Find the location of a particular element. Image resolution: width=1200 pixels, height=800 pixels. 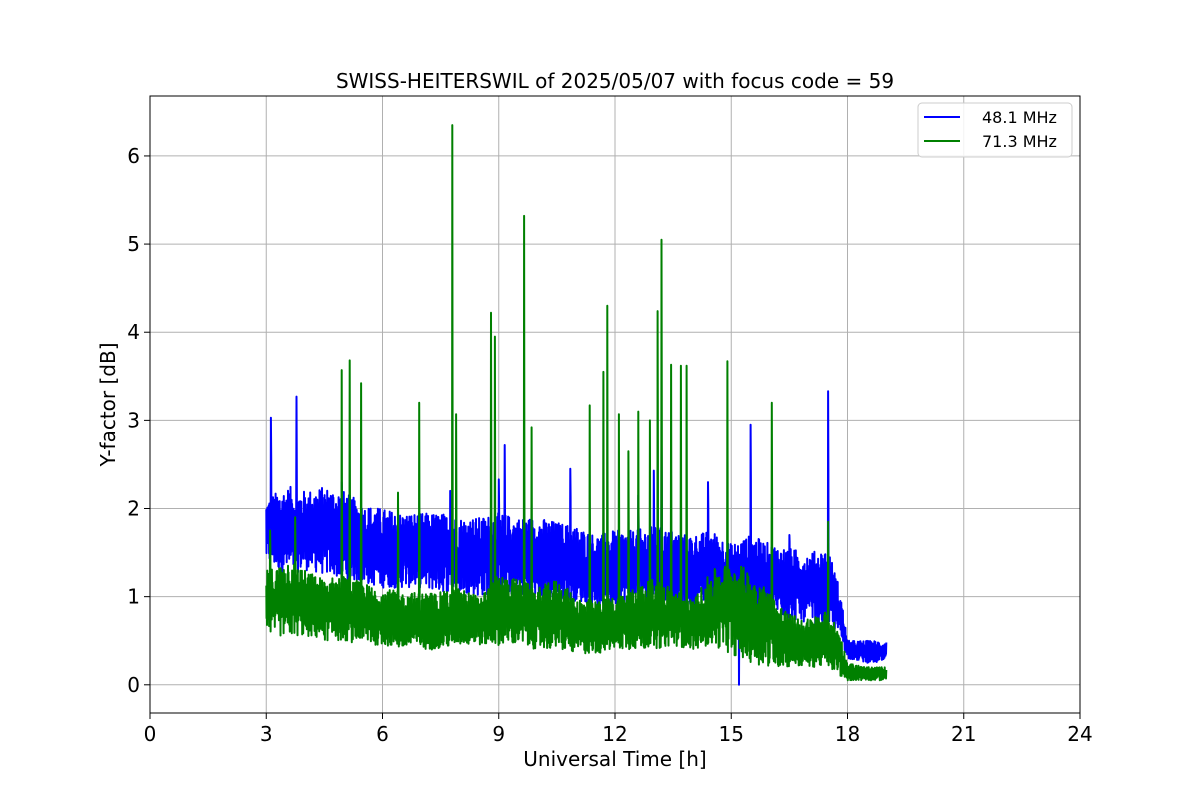

y-tick-label: 0 is located at coordinates (133, 685).